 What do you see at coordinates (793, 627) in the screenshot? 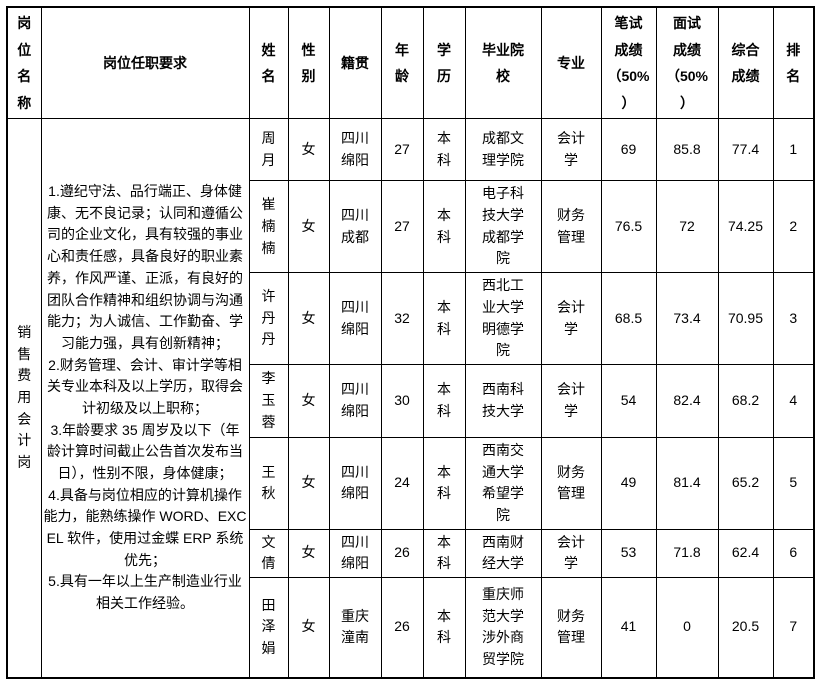
I see `cell-rank: 7` at bounding box center [793, 627].